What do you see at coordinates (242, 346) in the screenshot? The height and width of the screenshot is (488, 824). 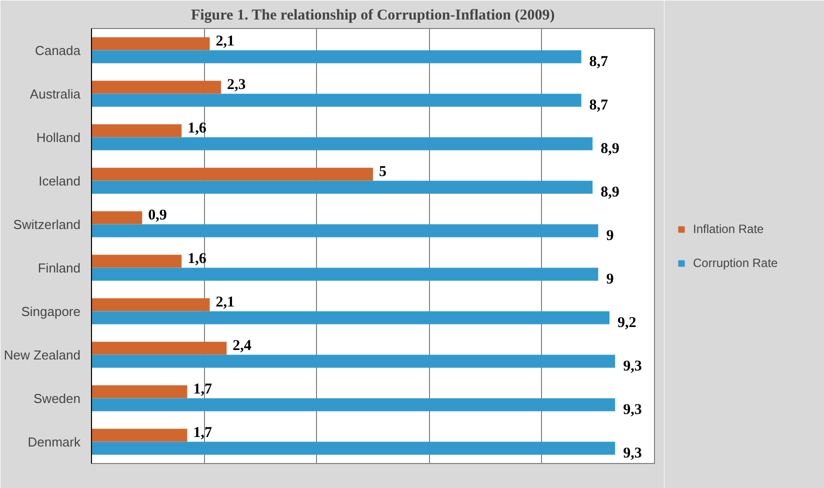 I see `data-label: 2,4` at bounding box center [242, 346].